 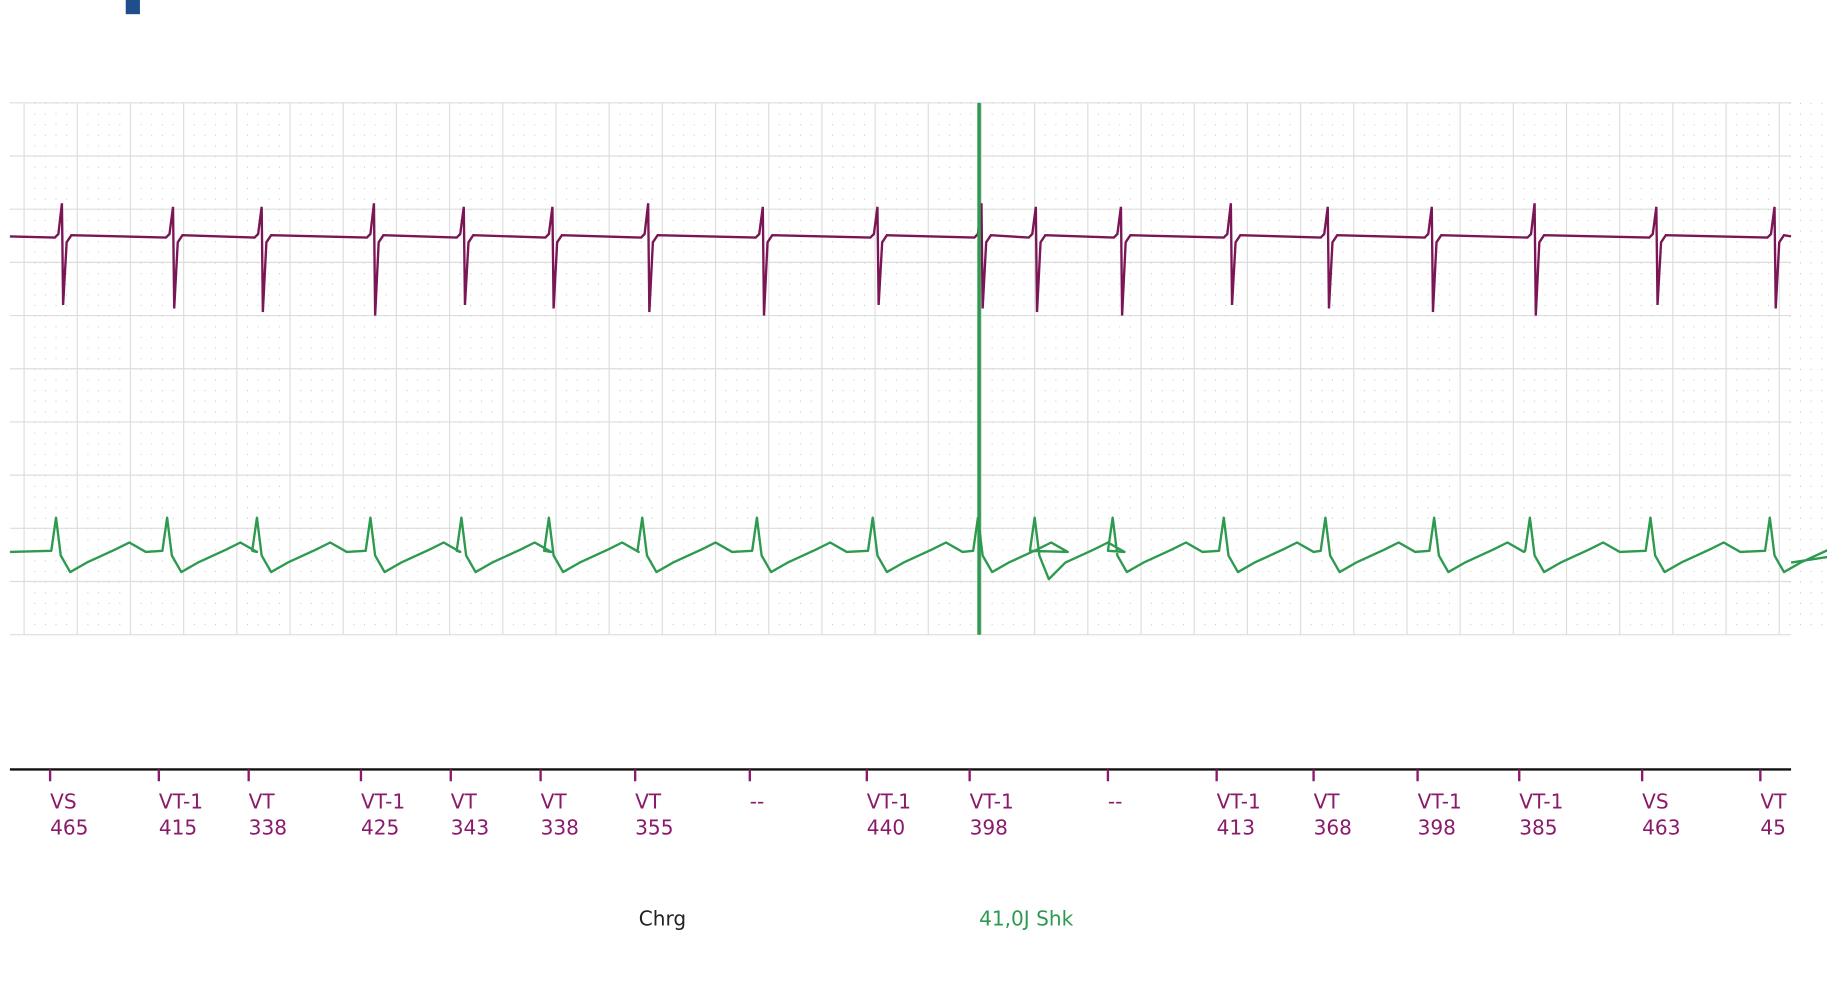 What do you see at coordinates (900, 259) in the screenshot?
I see `ventricular-trace-near` at bounding box center [900, 259].